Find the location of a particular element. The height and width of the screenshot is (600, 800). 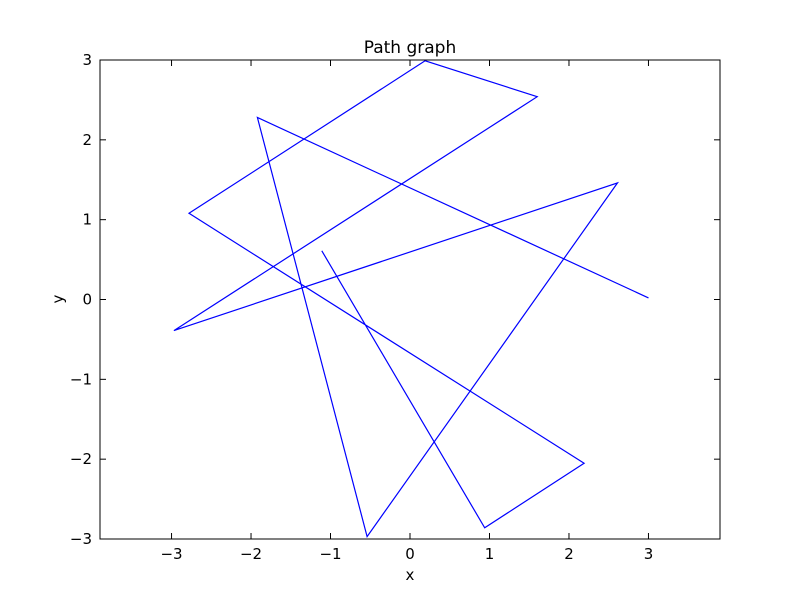

x-tick-label: 2 is located at coordinates (569, 554).